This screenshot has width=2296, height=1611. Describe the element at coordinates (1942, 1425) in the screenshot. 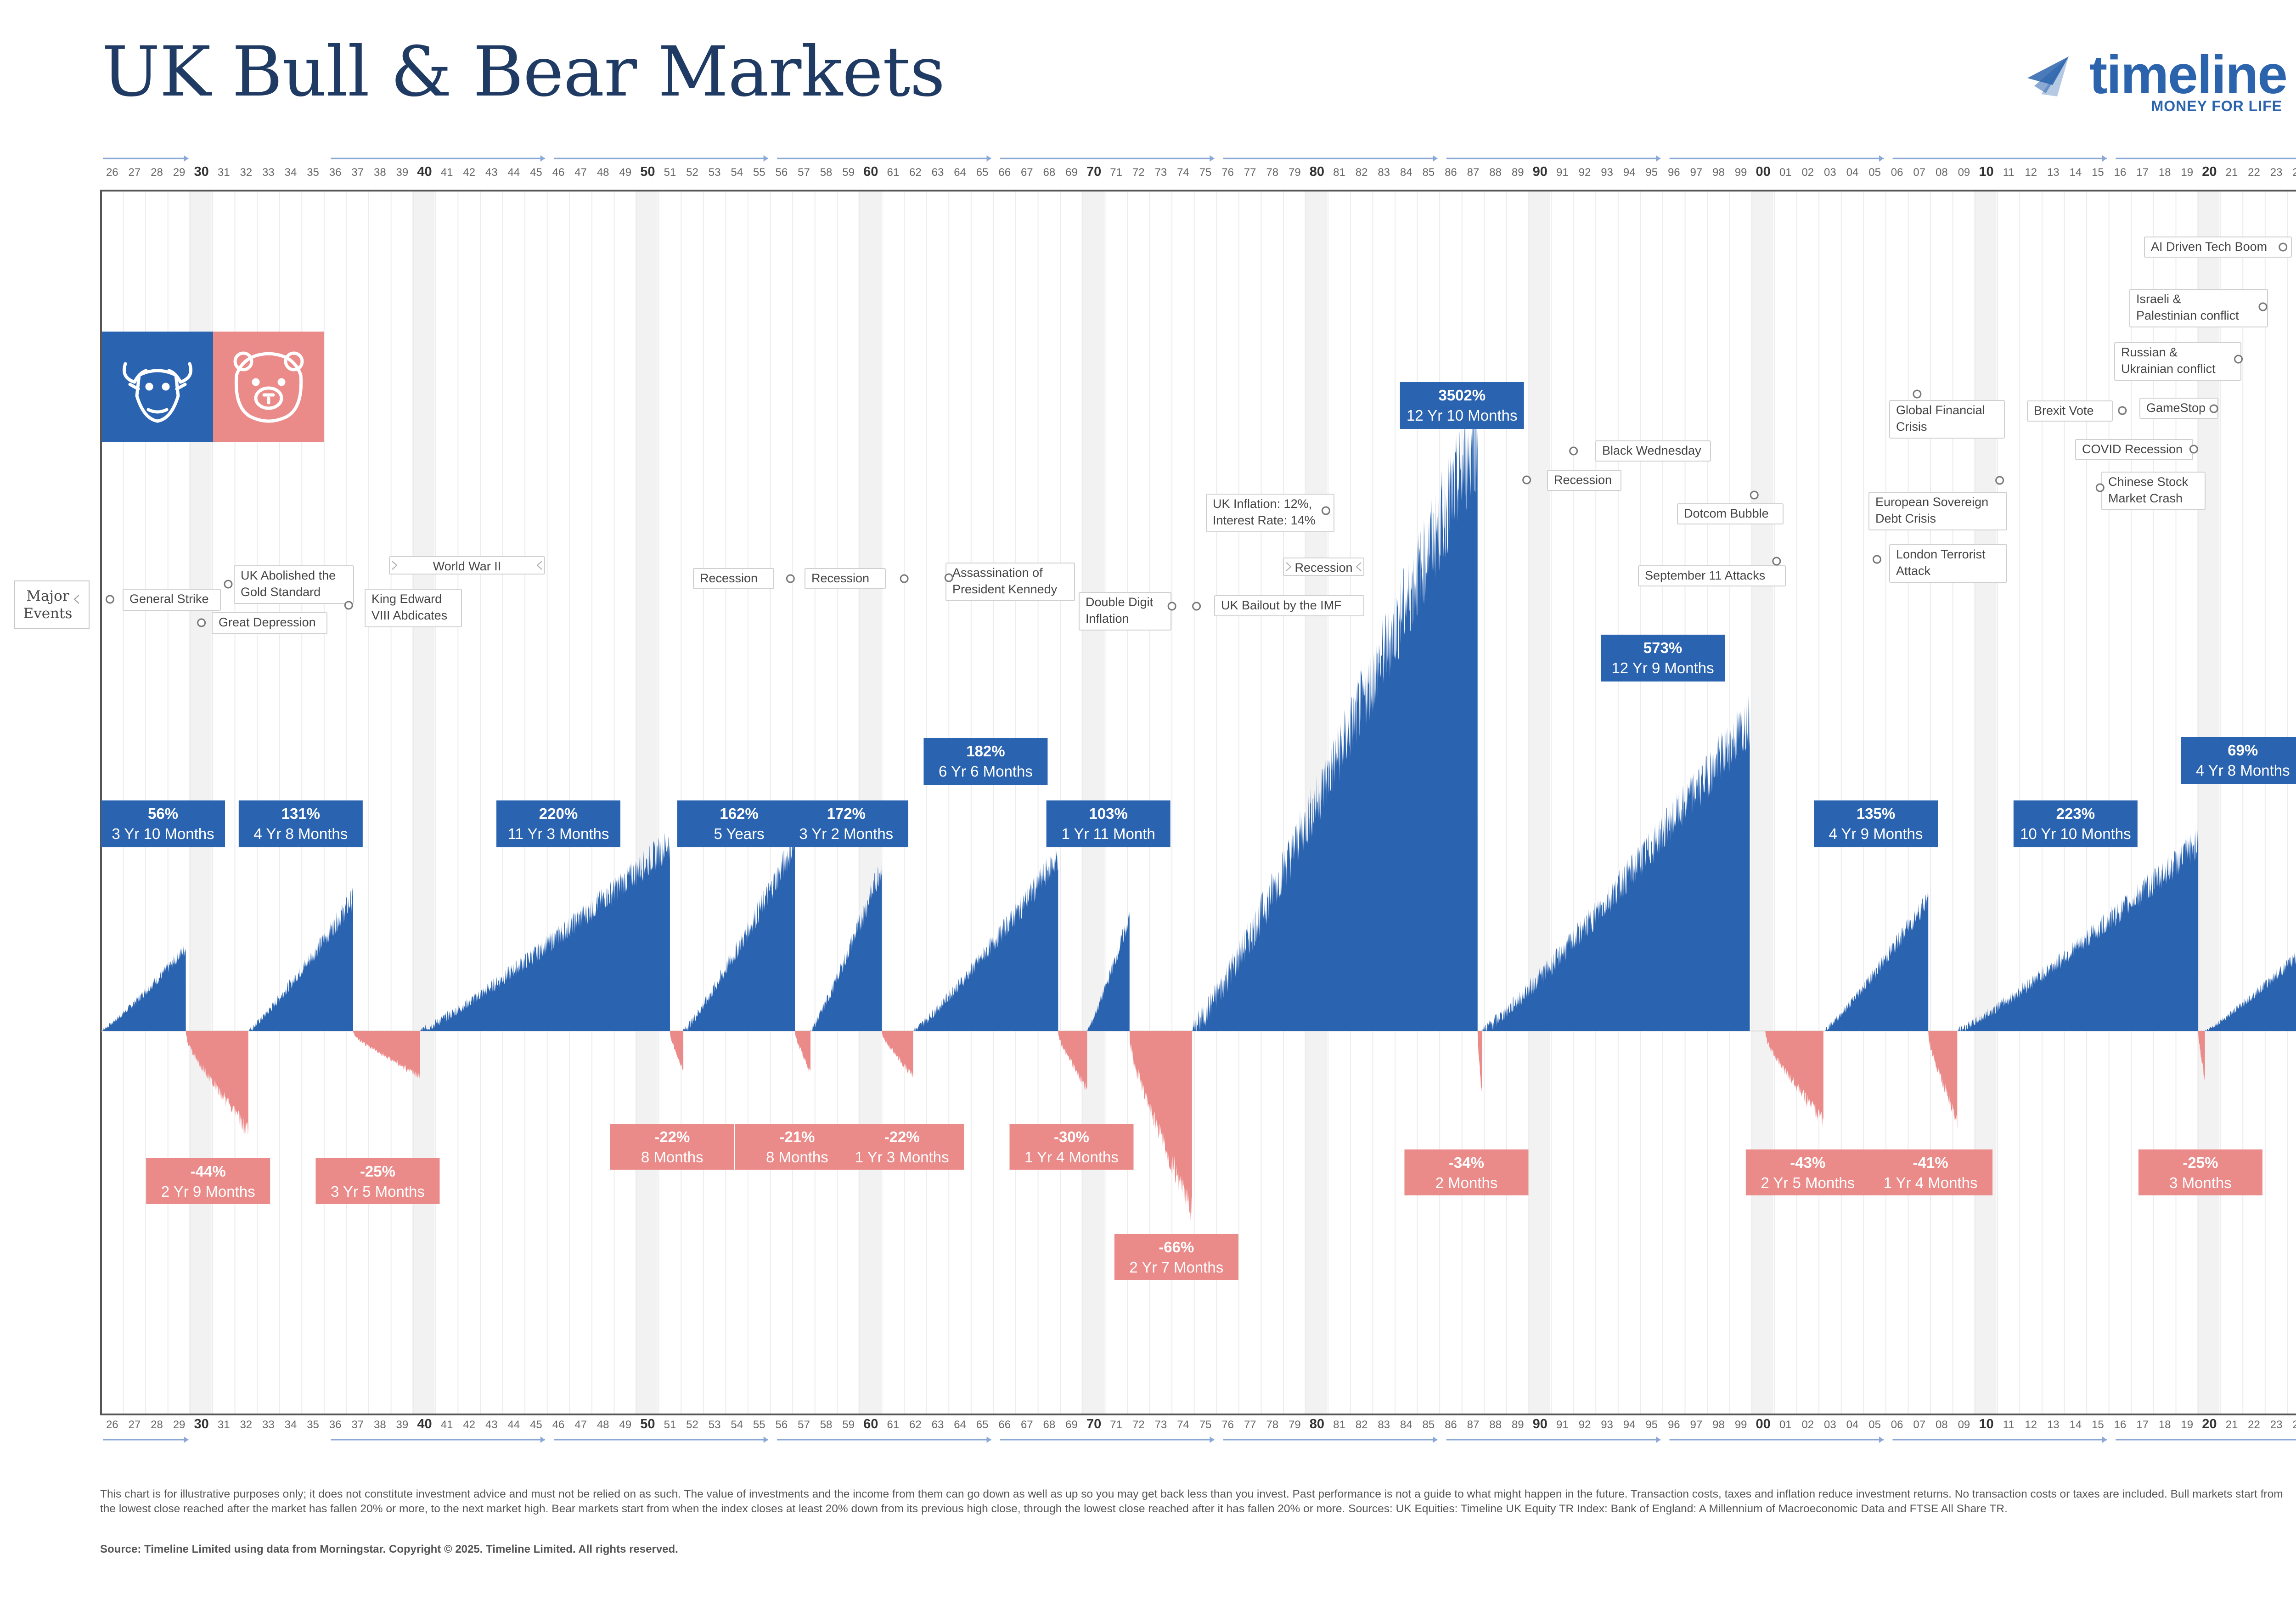

I see `year-tick-label: 08` at that location.